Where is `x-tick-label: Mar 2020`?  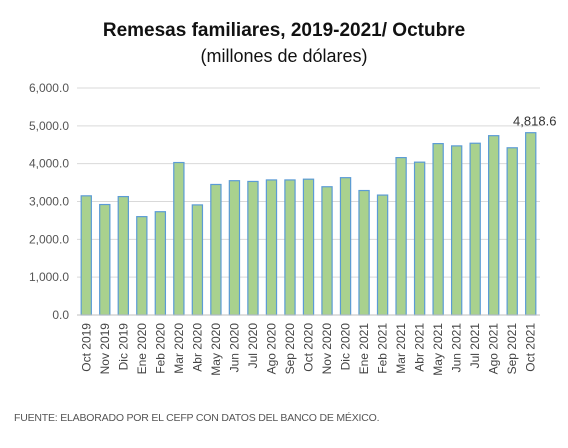
x-tick-label: Mar 2020 is located at coordinates (179, 348).